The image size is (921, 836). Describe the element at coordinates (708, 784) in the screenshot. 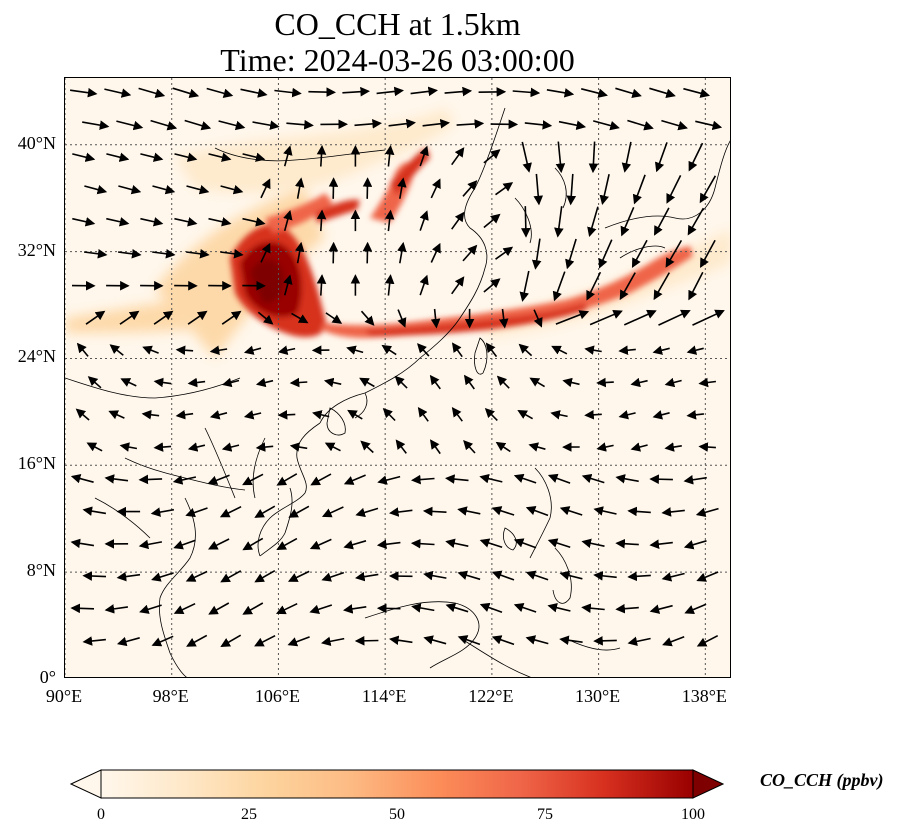

I see `colorbar-max-extend` at that location.